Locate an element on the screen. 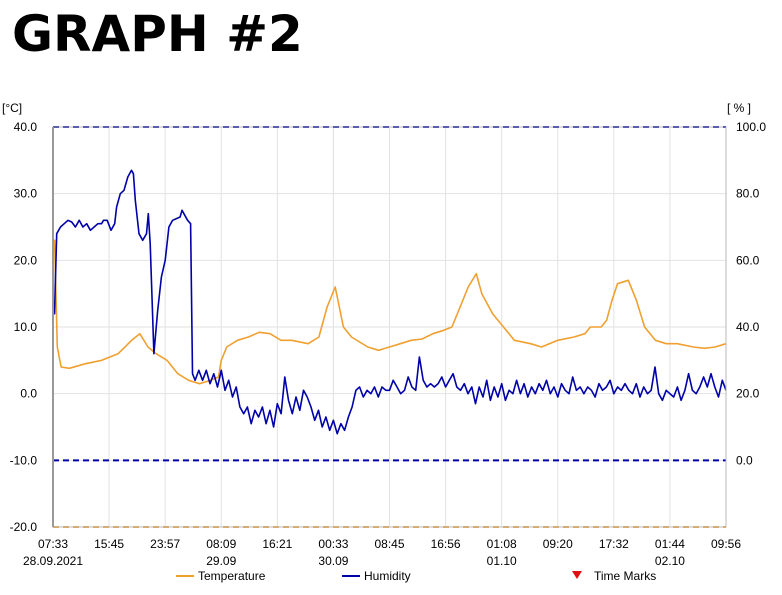 Image resolution: width=782 pixels, height=595 pixels. x-tick-time-label: 16:21 is located at coordinates (277, 544).